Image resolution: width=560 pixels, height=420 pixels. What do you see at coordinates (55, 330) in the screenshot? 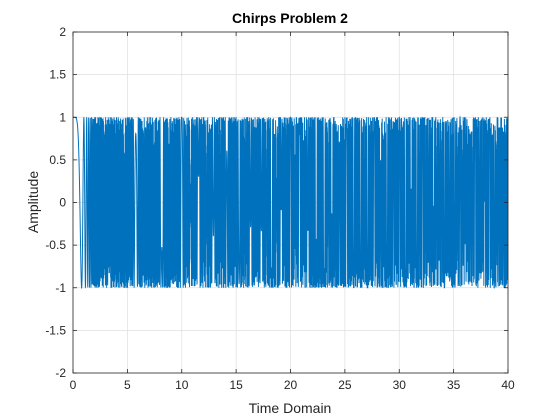
I see `y-tick-label: -1.5` at bounding box center [55, 330].